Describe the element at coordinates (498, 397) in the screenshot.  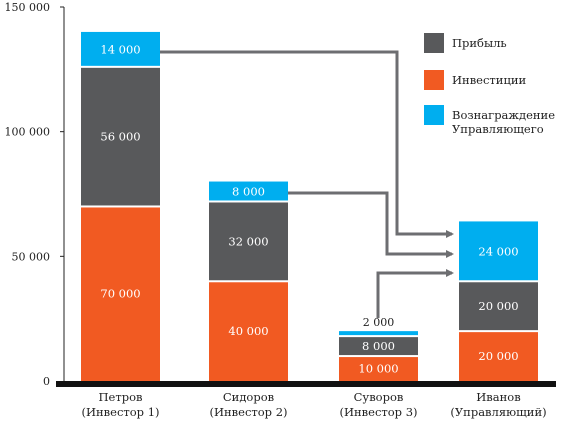
I see `category-label: Иванов` at that location.